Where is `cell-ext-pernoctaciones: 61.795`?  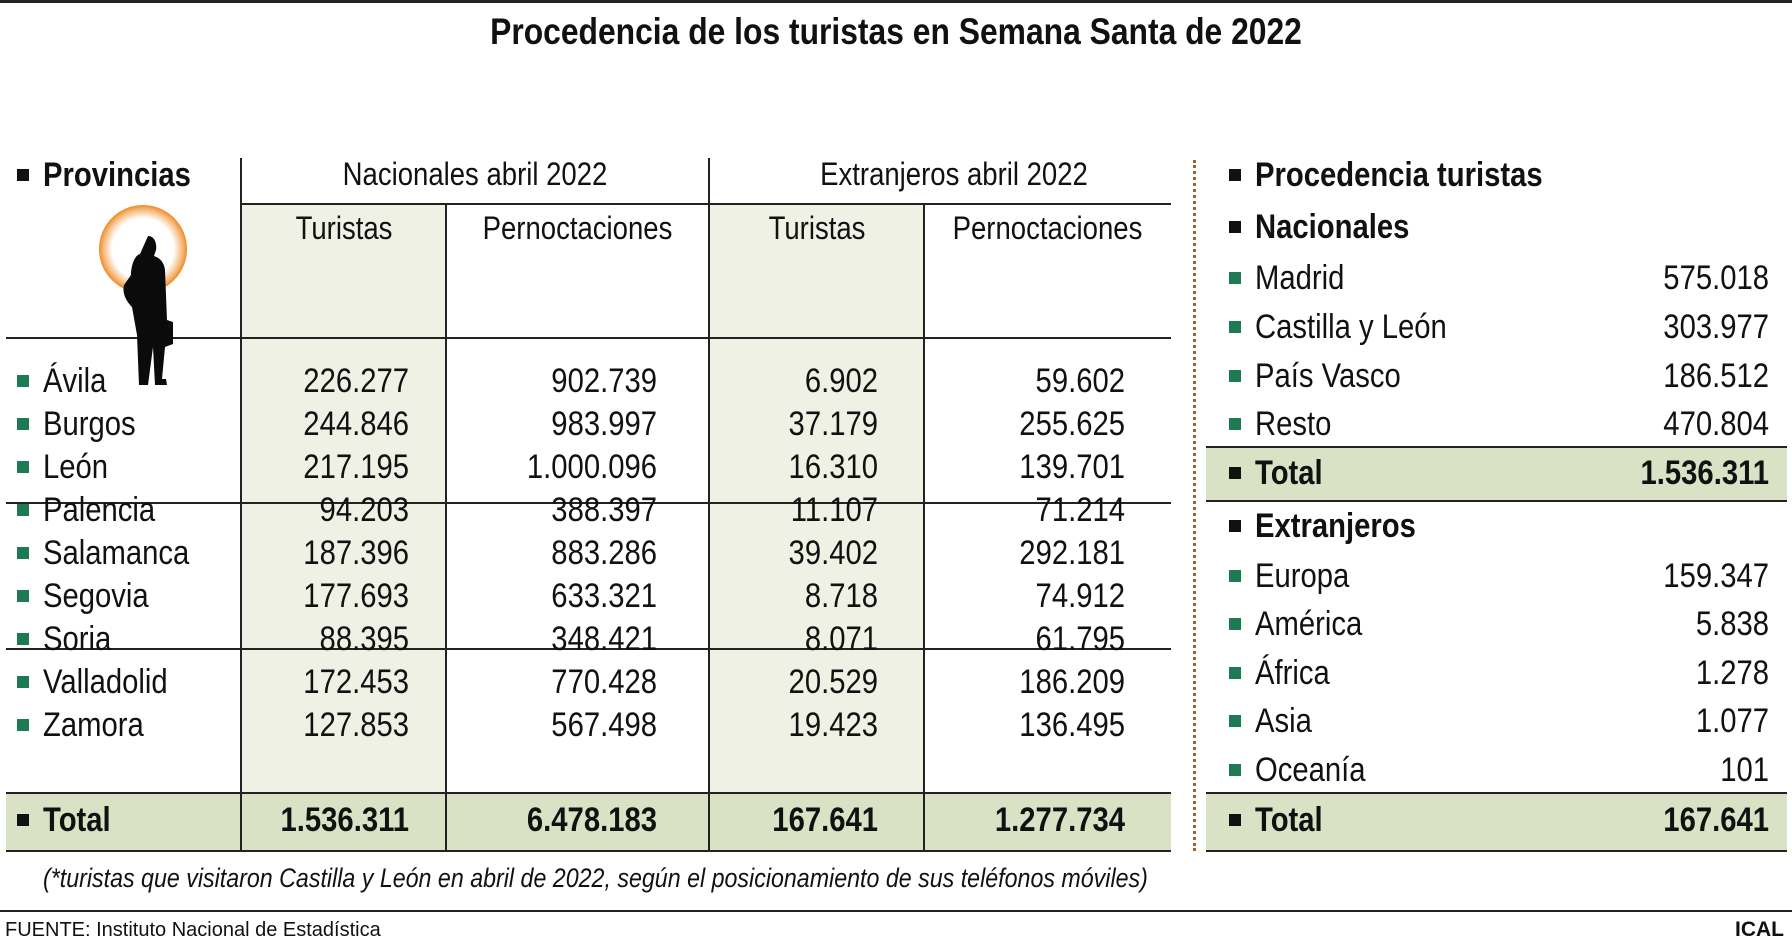
cell-ext-pernoctaciones: 61.795 is located at coordinates (1080, 639).